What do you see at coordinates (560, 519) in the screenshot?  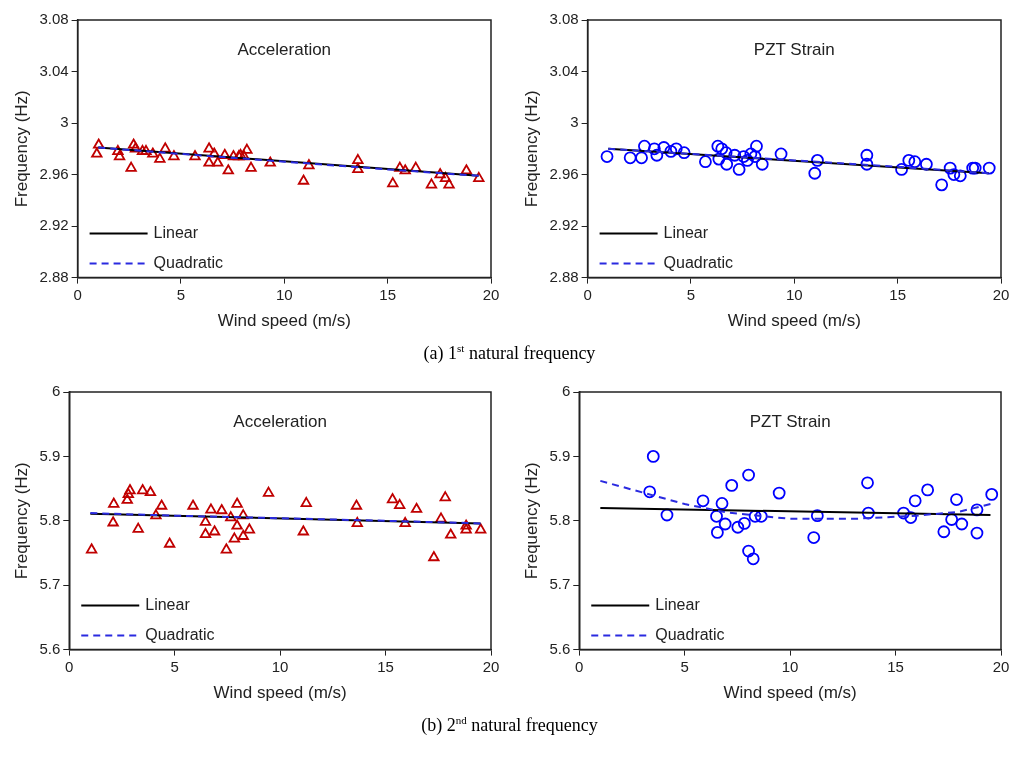 I see `y-tick-label: 5.8` at bounding box center [560, 519].